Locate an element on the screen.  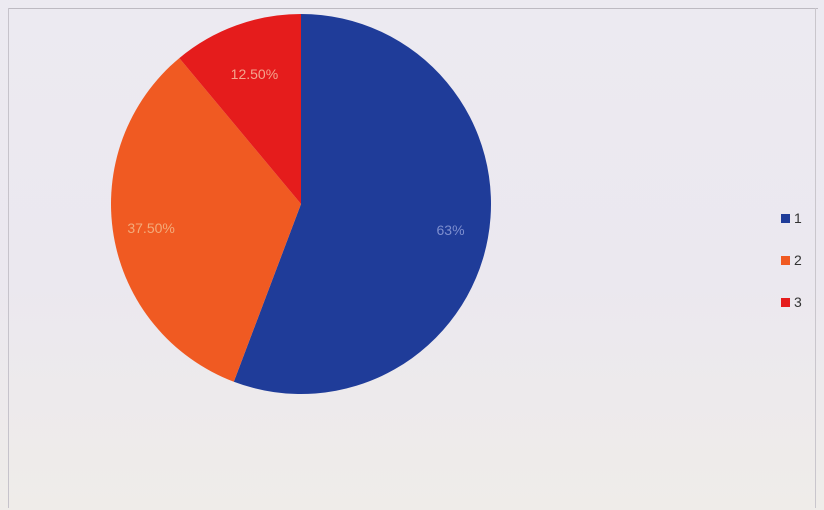
legend-item-2: 2 is located at coordinates (798, 260).